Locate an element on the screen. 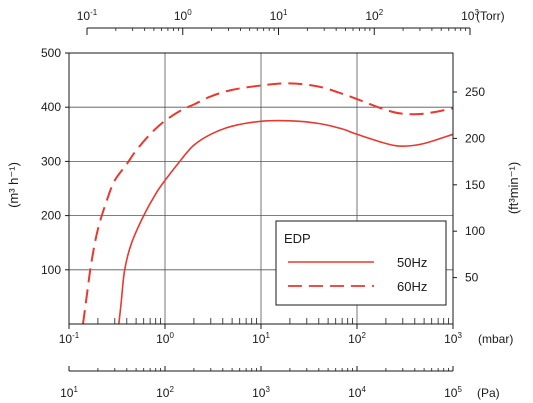  y-tick-label-400: 400 is located at coordinates (51, 107).